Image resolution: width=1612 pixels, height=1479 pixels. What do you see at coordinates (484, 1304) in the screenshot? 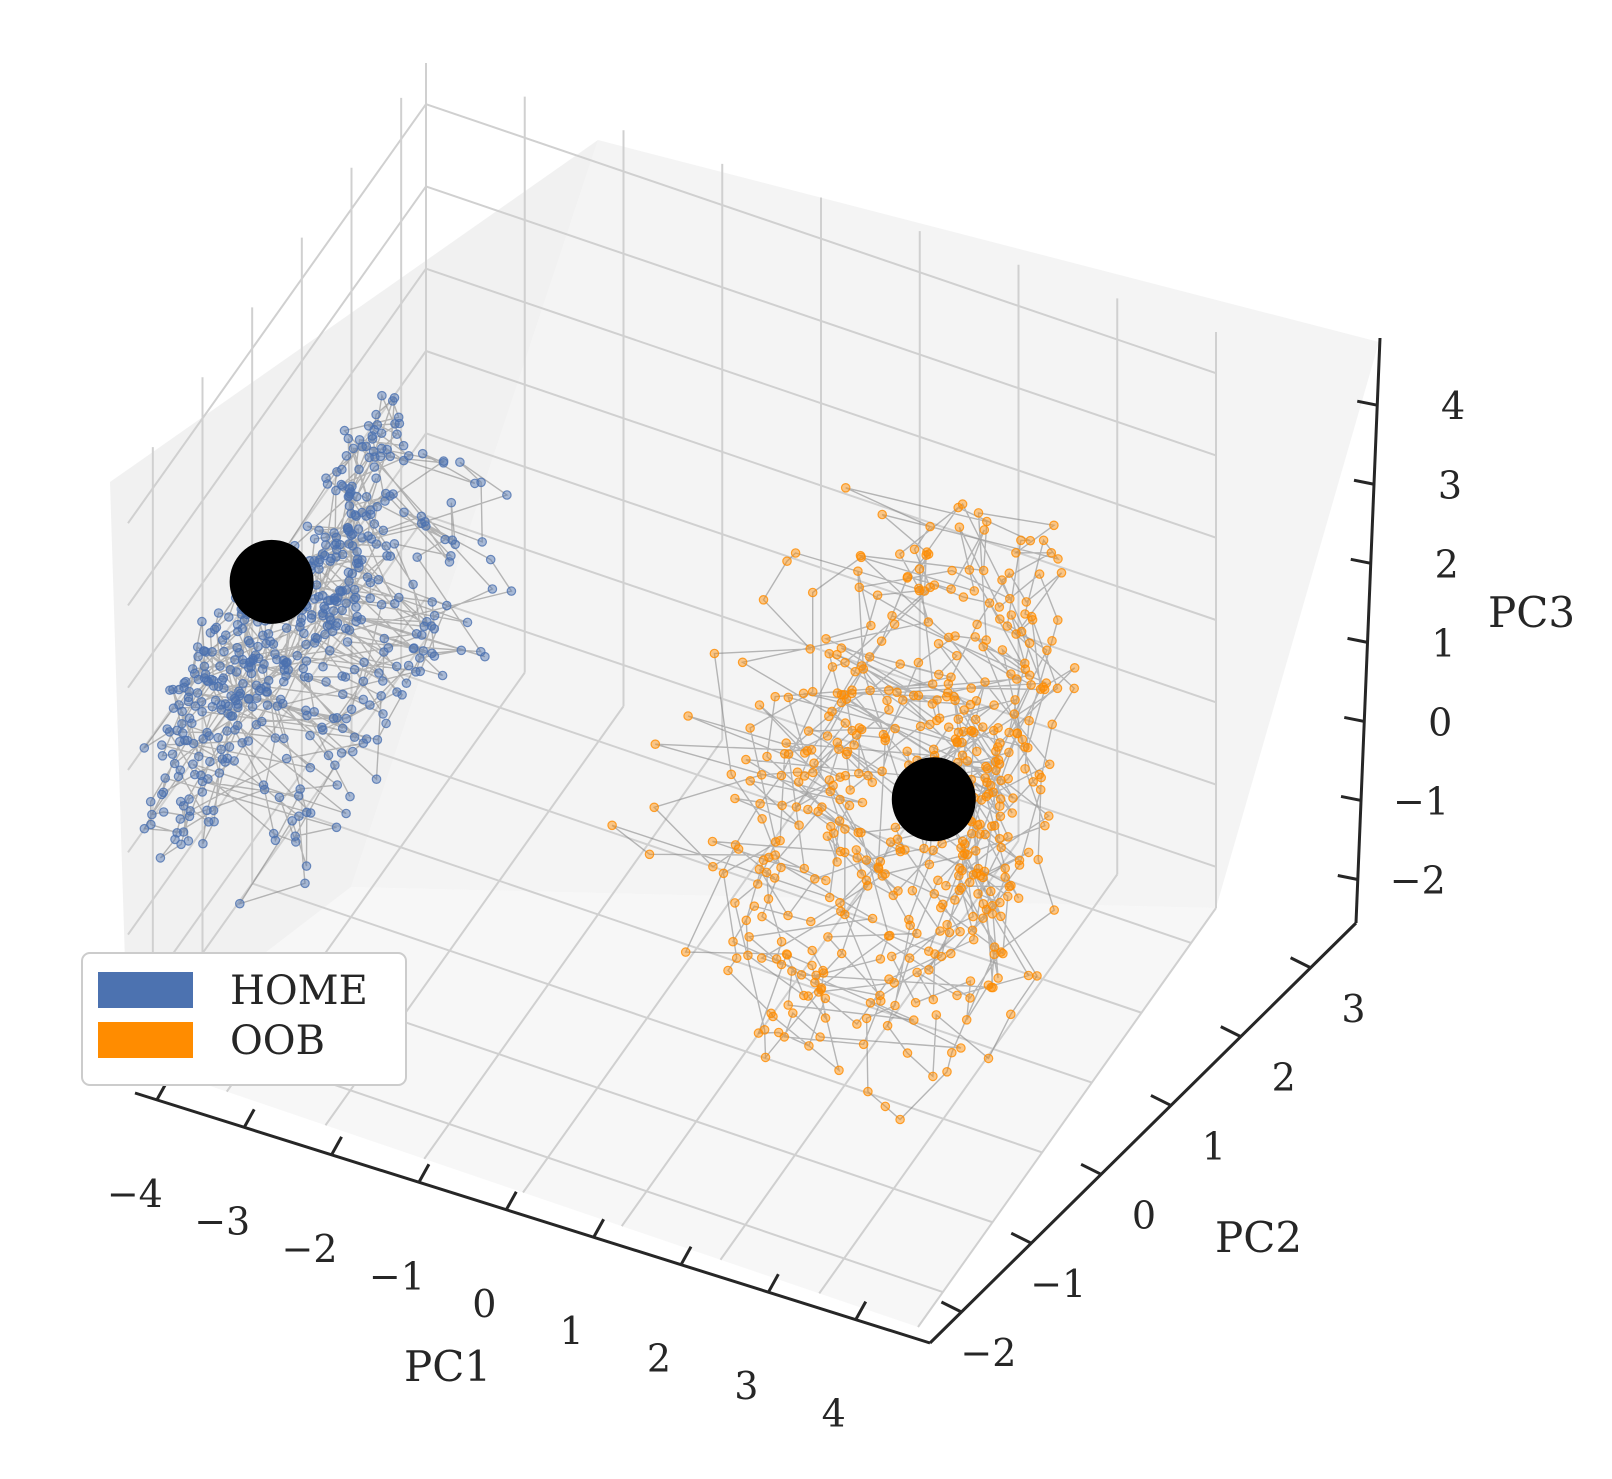
I see `x-tick-label: 0` at bounding box center [484, 1304].